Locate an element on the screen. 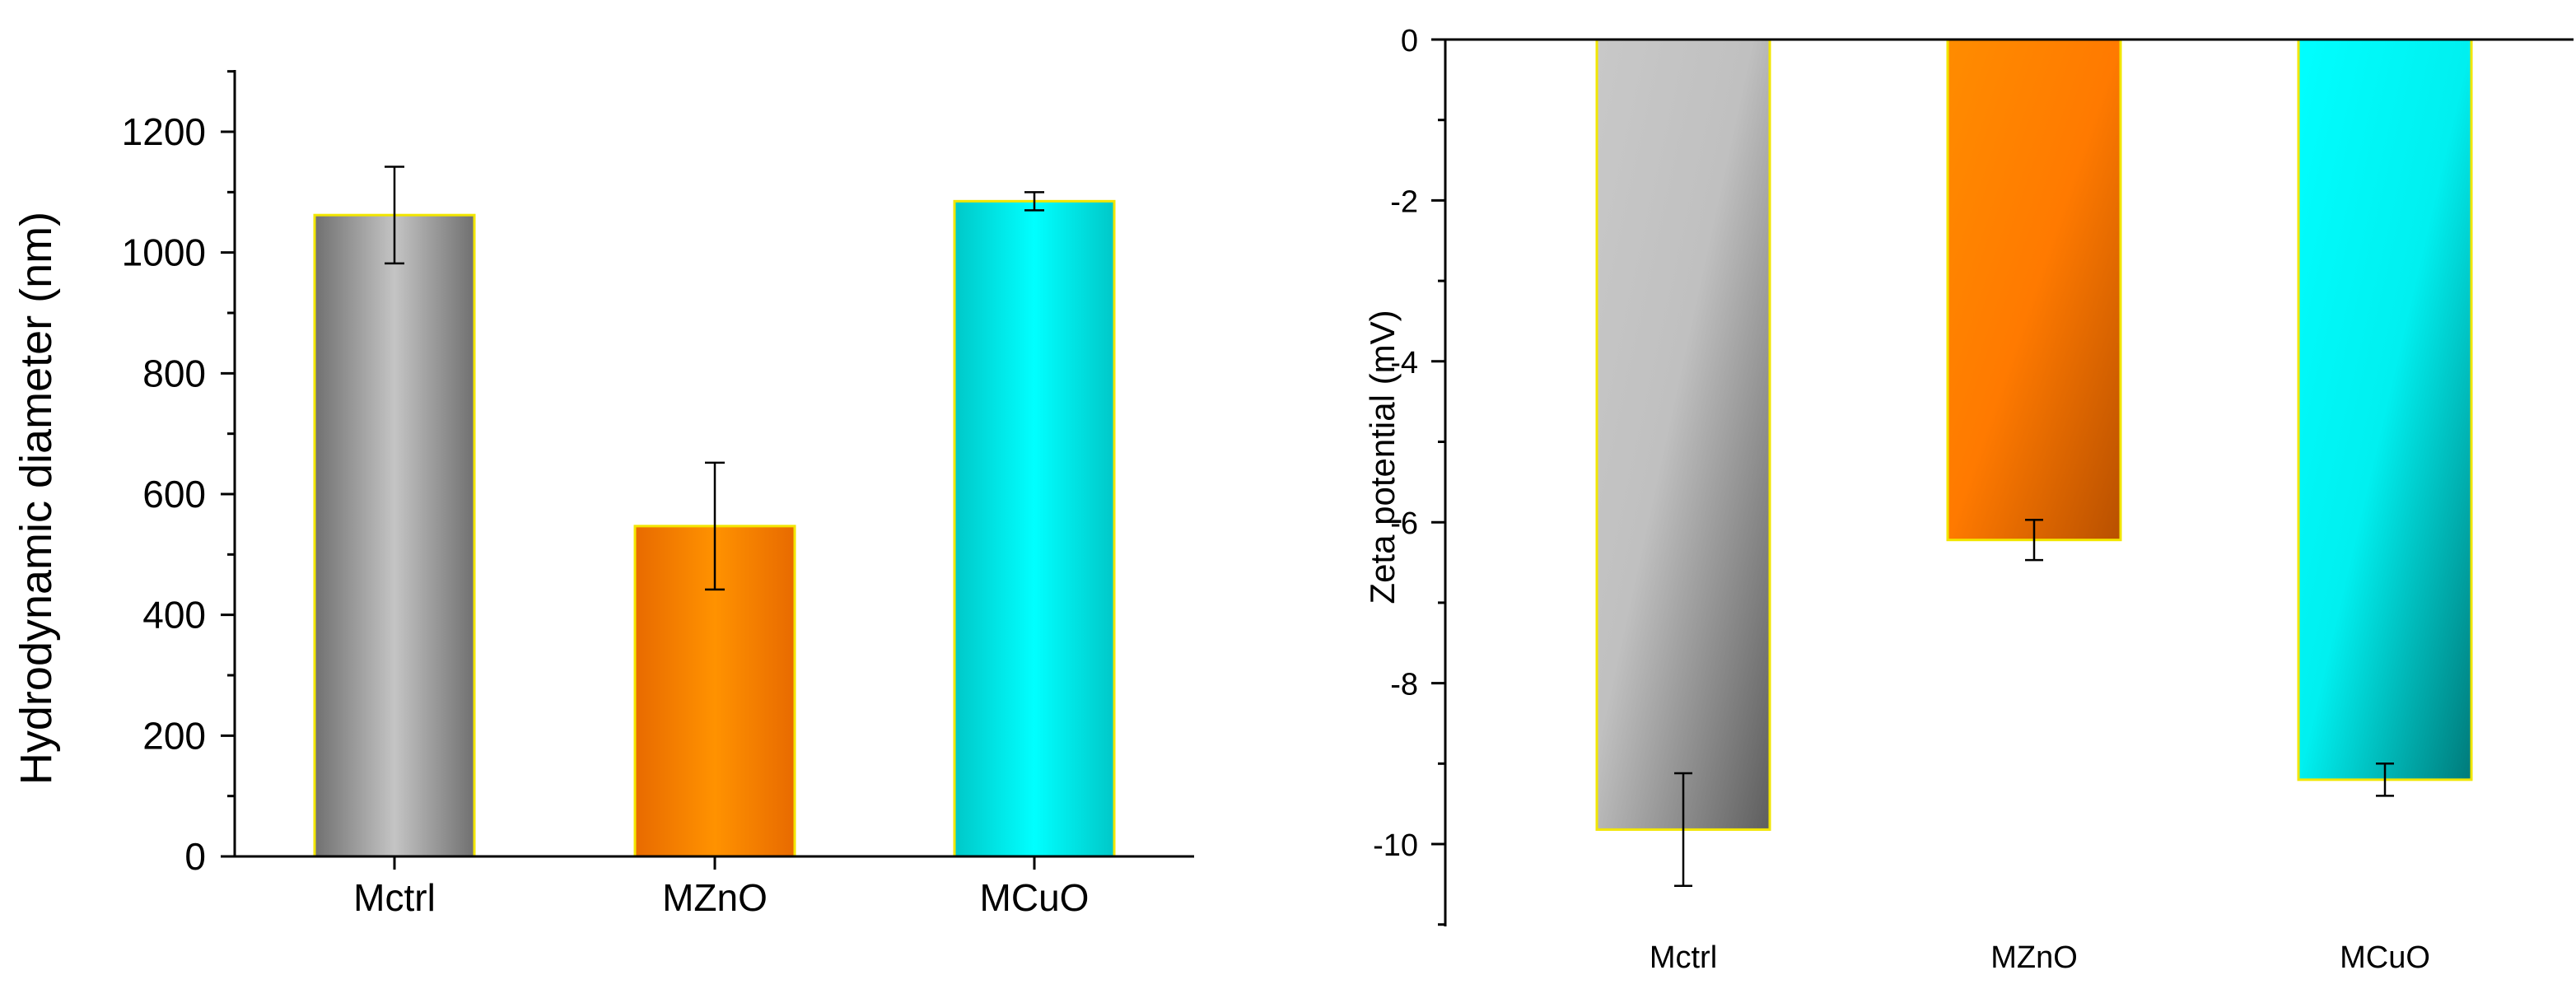  y-tick-label: 800 is located at coordinates (174, 373).